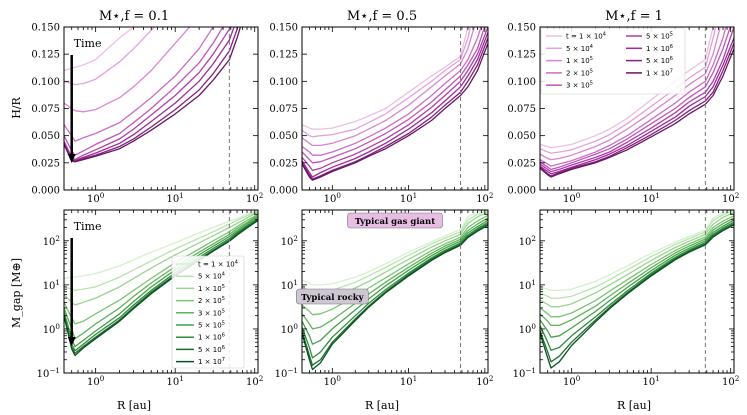  I want to click on legend-label: 5 × 10⁶, so click(211, 349).